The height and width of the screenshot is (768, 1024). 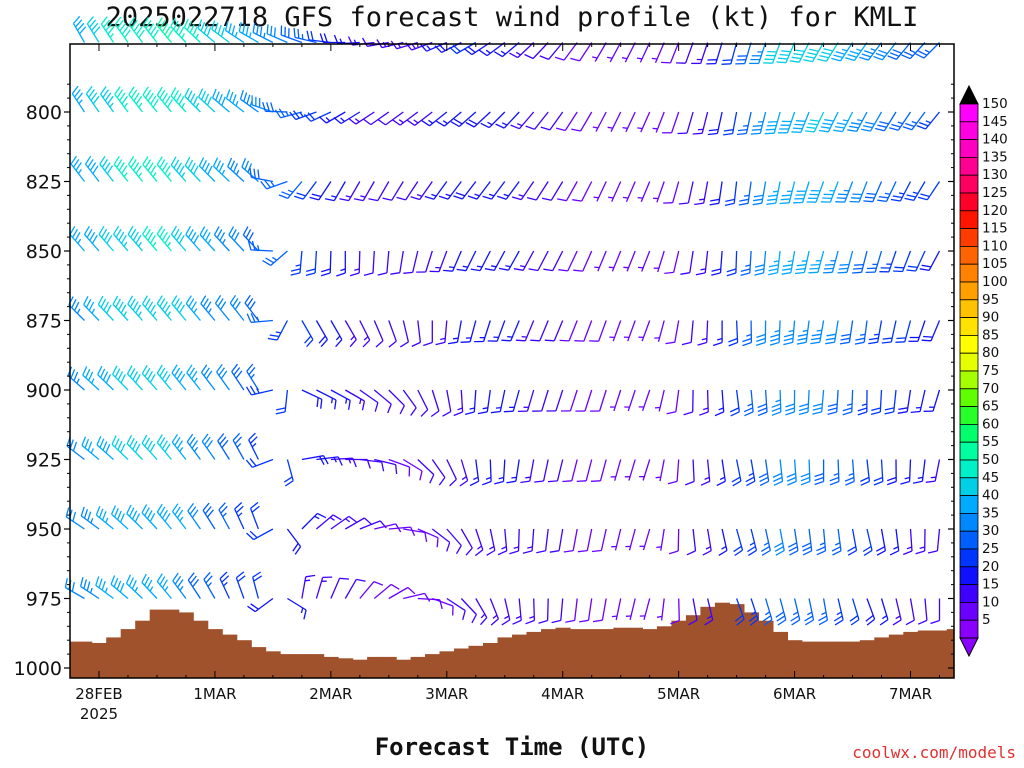 I want to click on colorbar-label: 30, so click(x=990, y=531).